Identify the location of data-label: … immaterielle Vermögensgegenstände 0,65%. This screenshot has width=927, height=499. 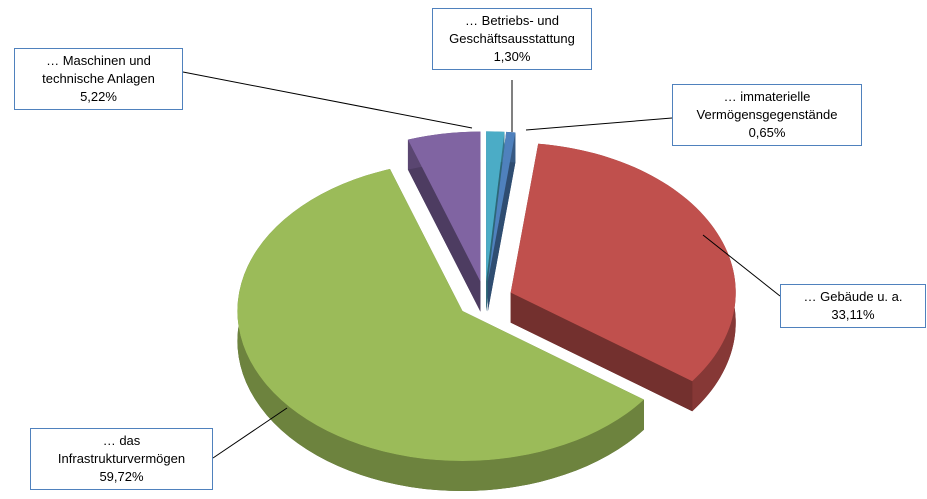
(767, 115).